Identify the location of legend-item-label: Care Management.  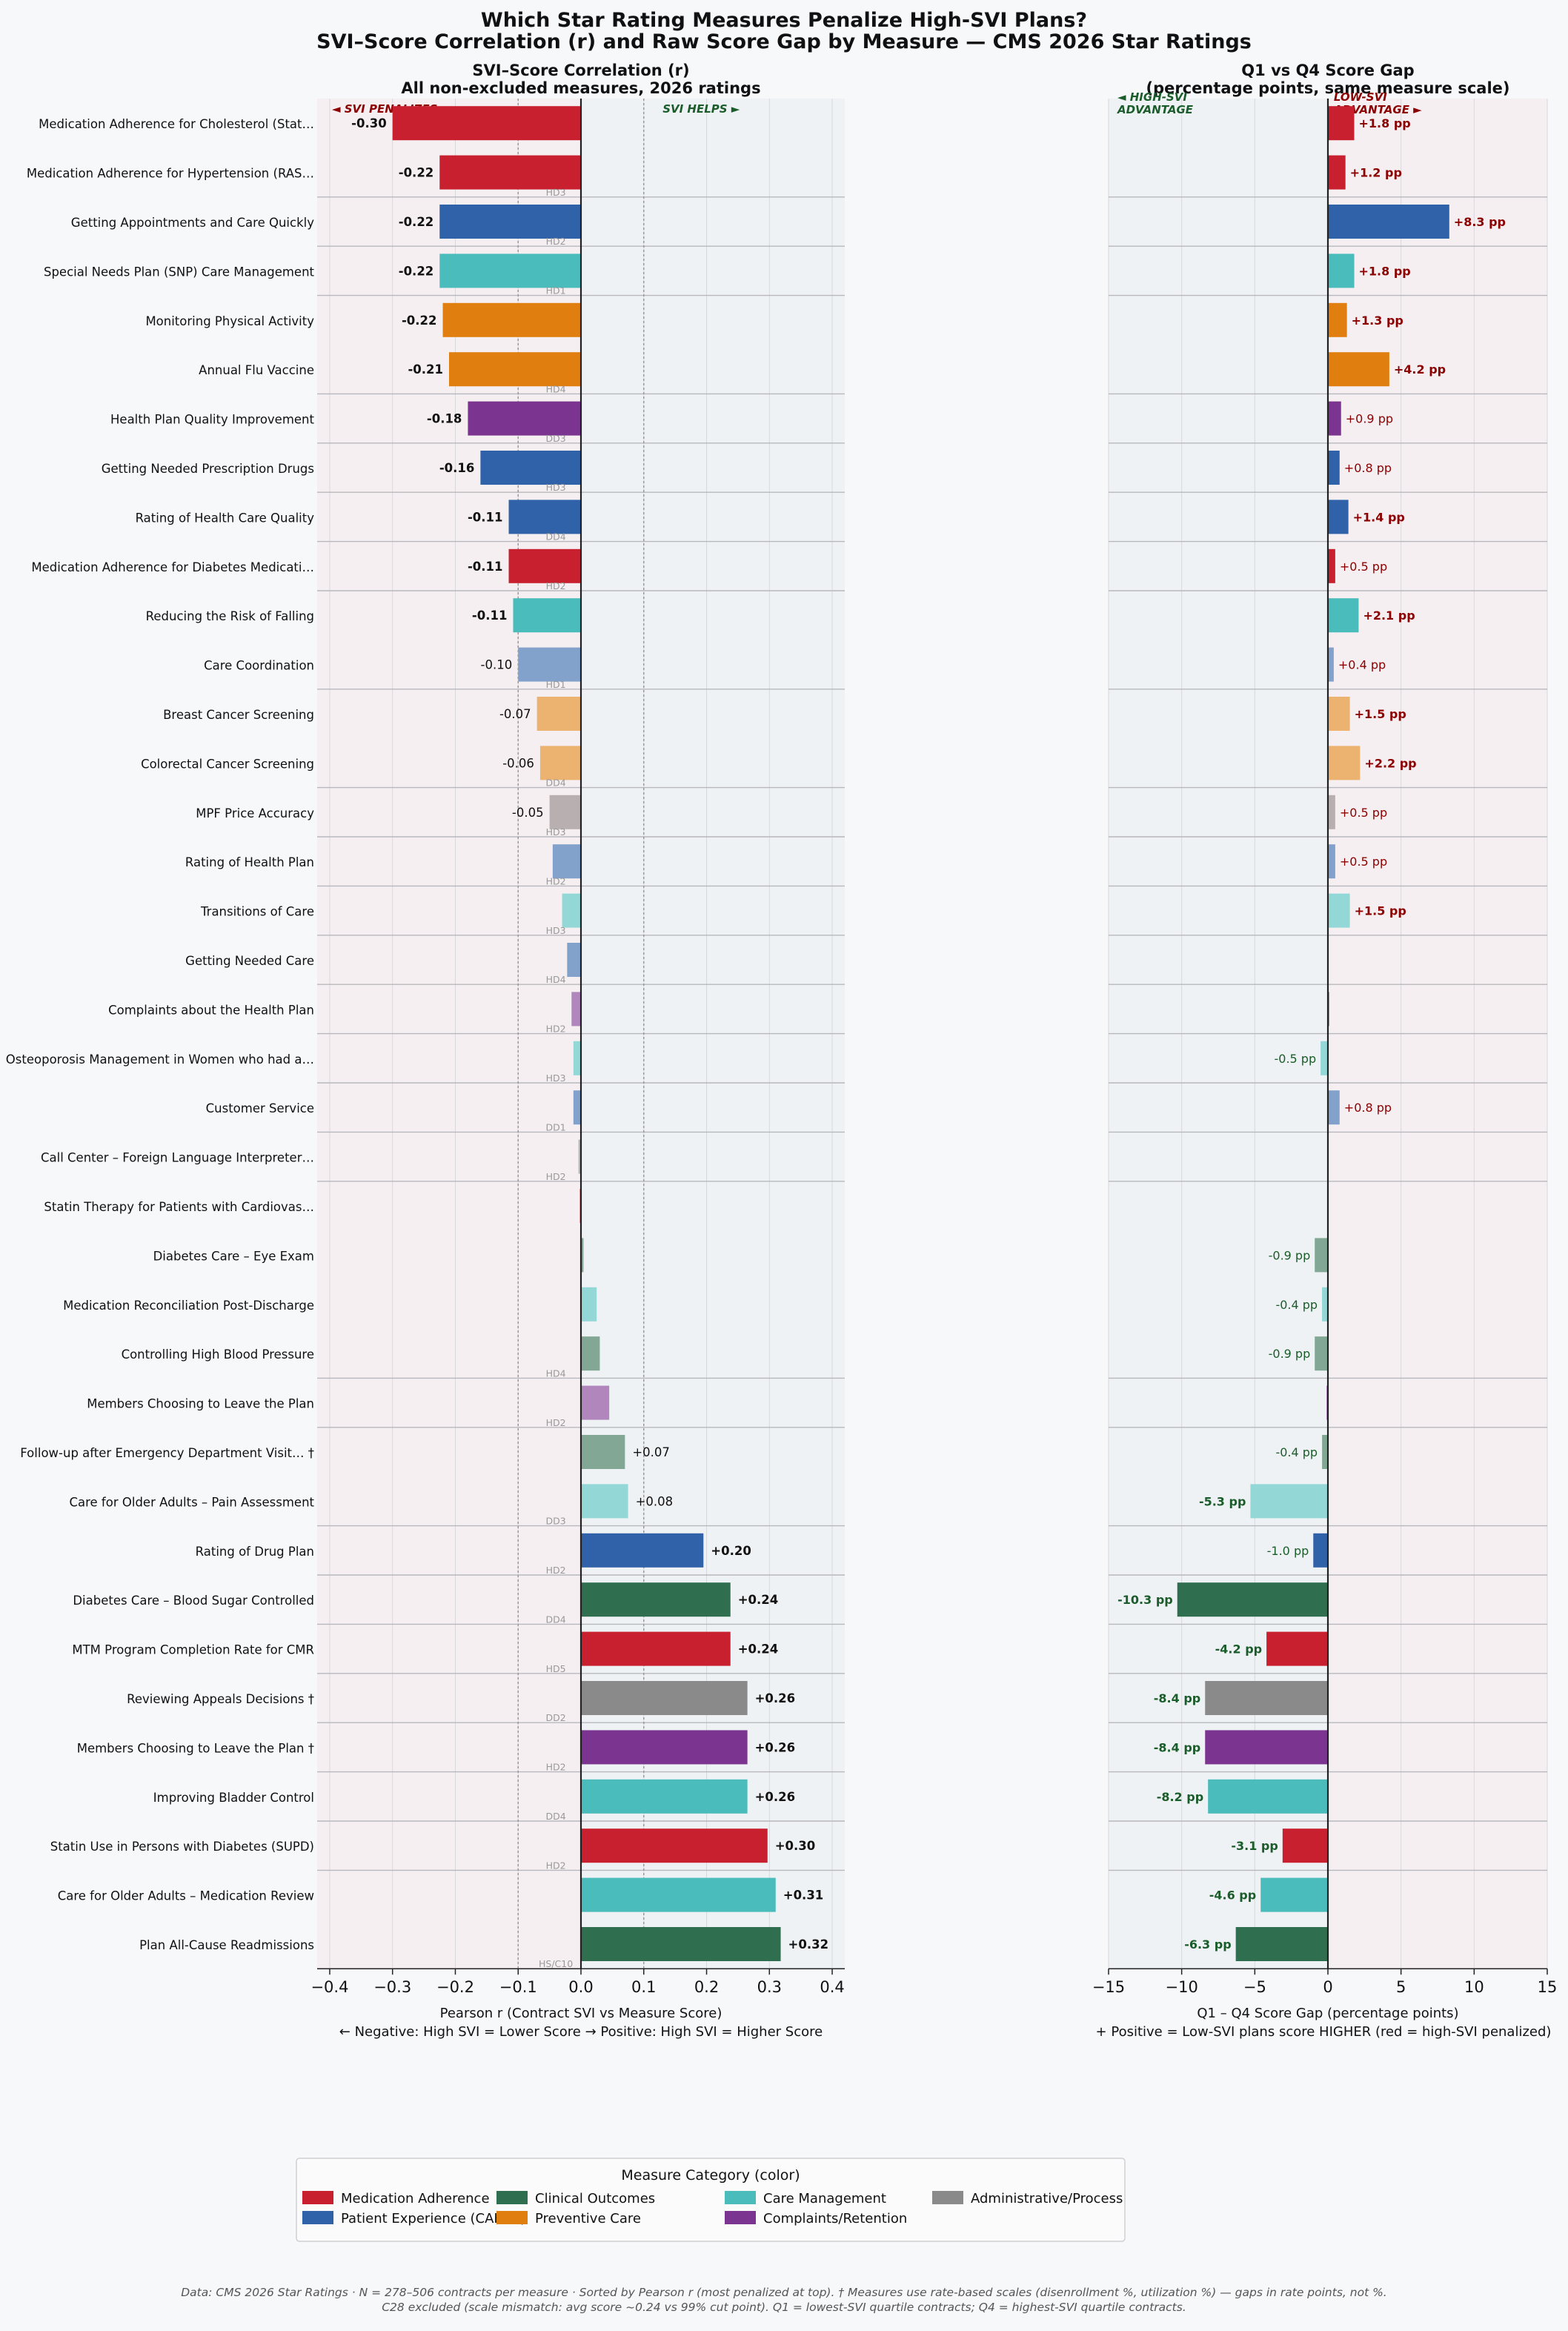
(824, 2199).